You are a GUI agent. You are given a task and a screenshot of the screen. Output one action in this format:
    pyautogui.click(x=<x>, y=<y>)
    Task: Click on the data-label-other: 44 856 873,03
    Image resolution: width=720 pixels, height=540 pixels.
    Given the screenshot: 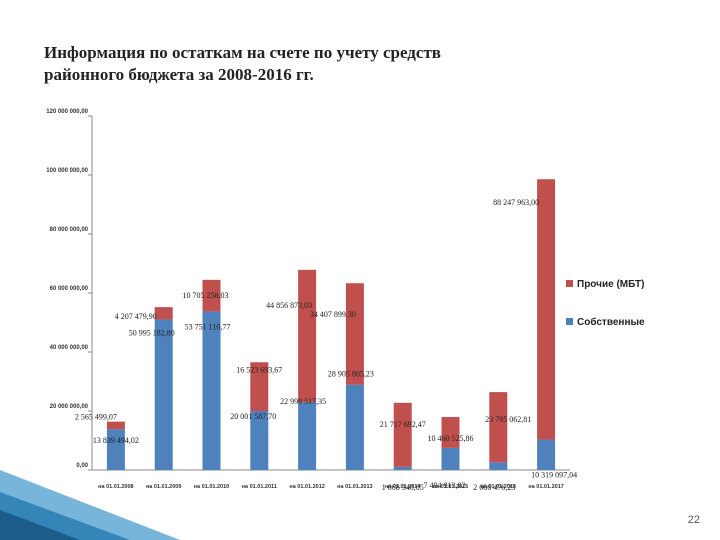 What is the action you would take?
    pyautogui.click(x=289, y=305)
    